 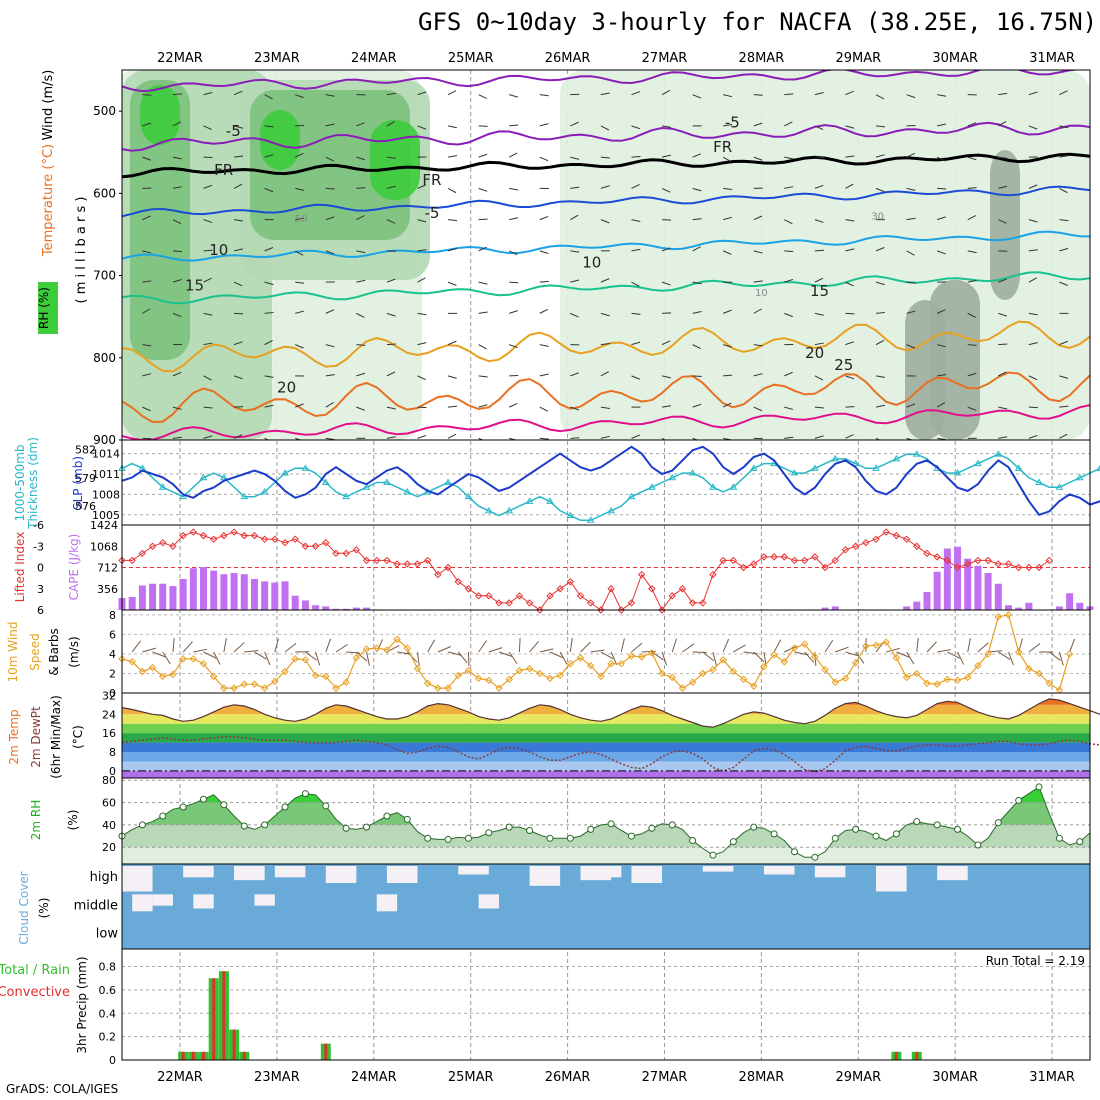 What do you see at coordinates (718, 869) in the screenshot?
I see `cloud-gap` at bounding box center [718, 869].